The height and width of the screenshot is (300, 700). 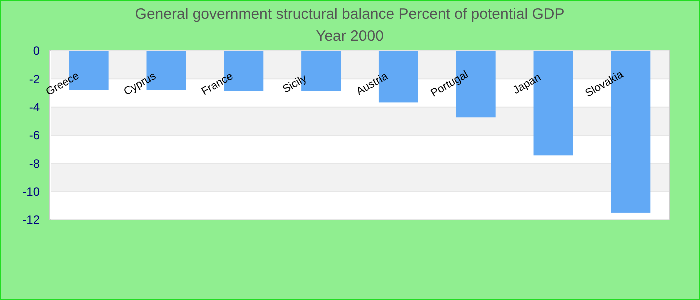 What do you see at coordinates (295, 84) in the screenshot?
I see `x-tick-label: Sicily` at bounding box center [295, 84].